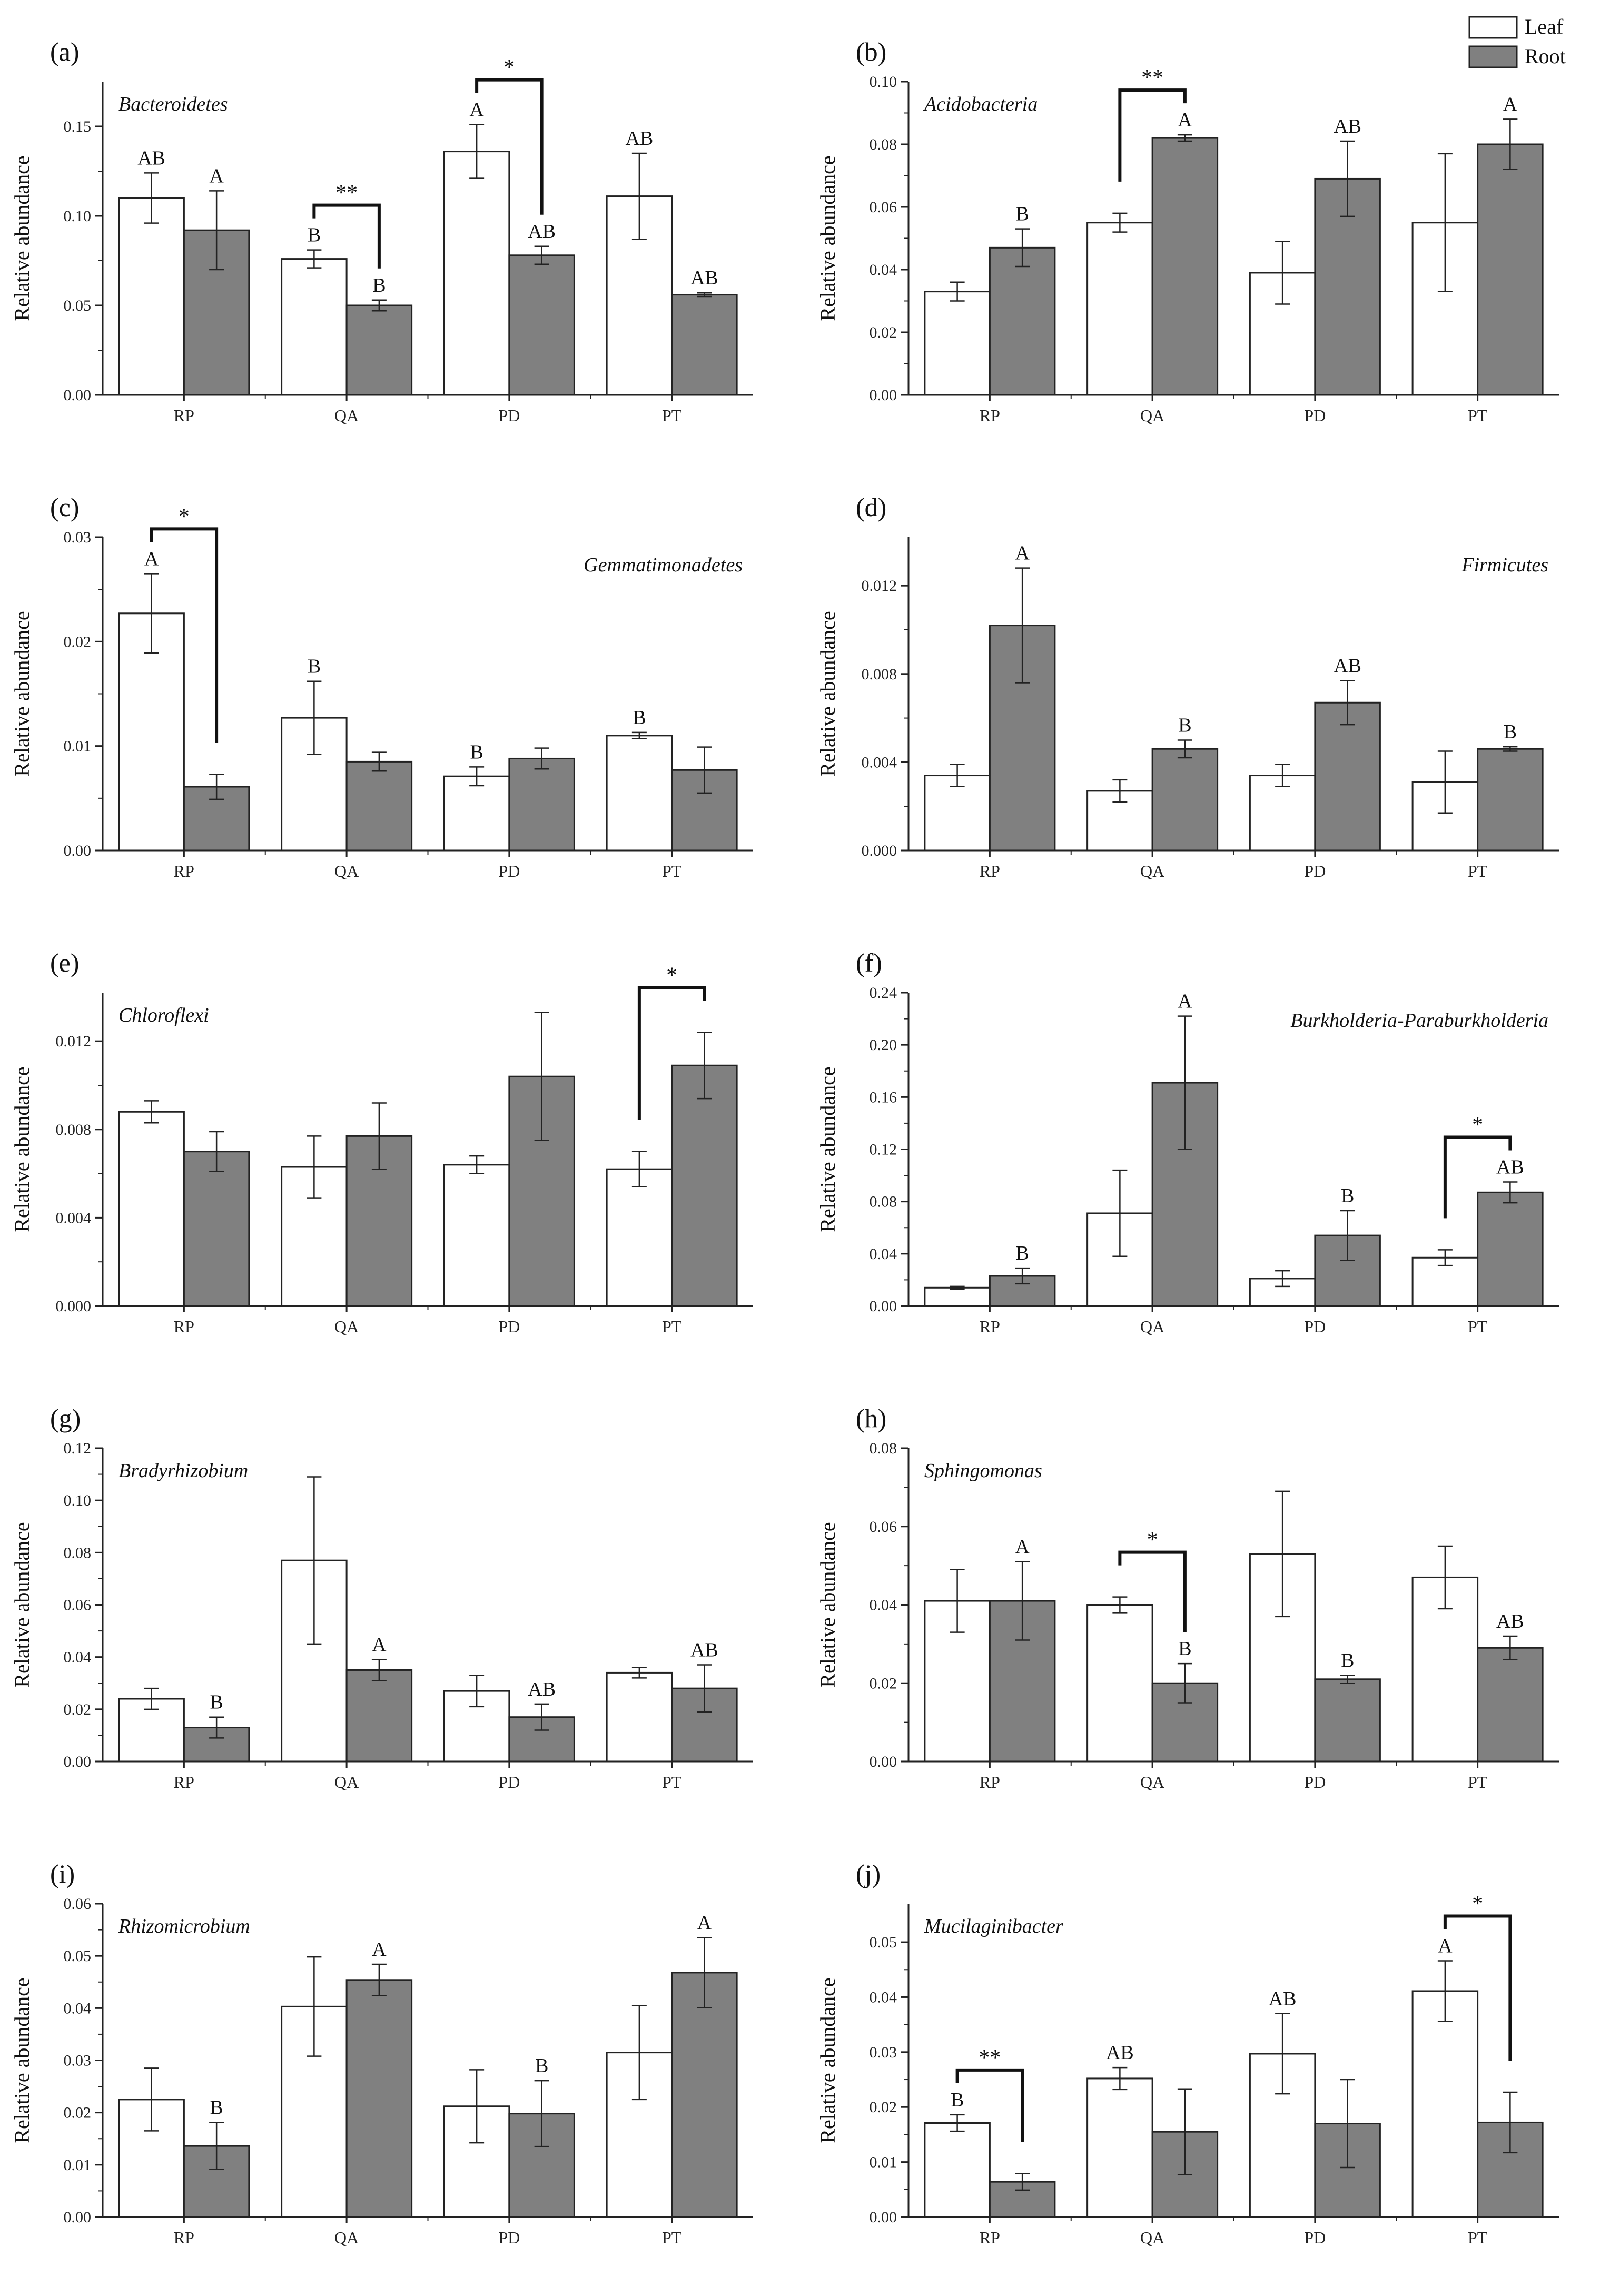 This screenshot has height=2296, width=1610. What do you see at coordinates (983, 1471) in the screenshot?
I see `taxon-title: Sphingomonas` at bounding box center [983, 1471].